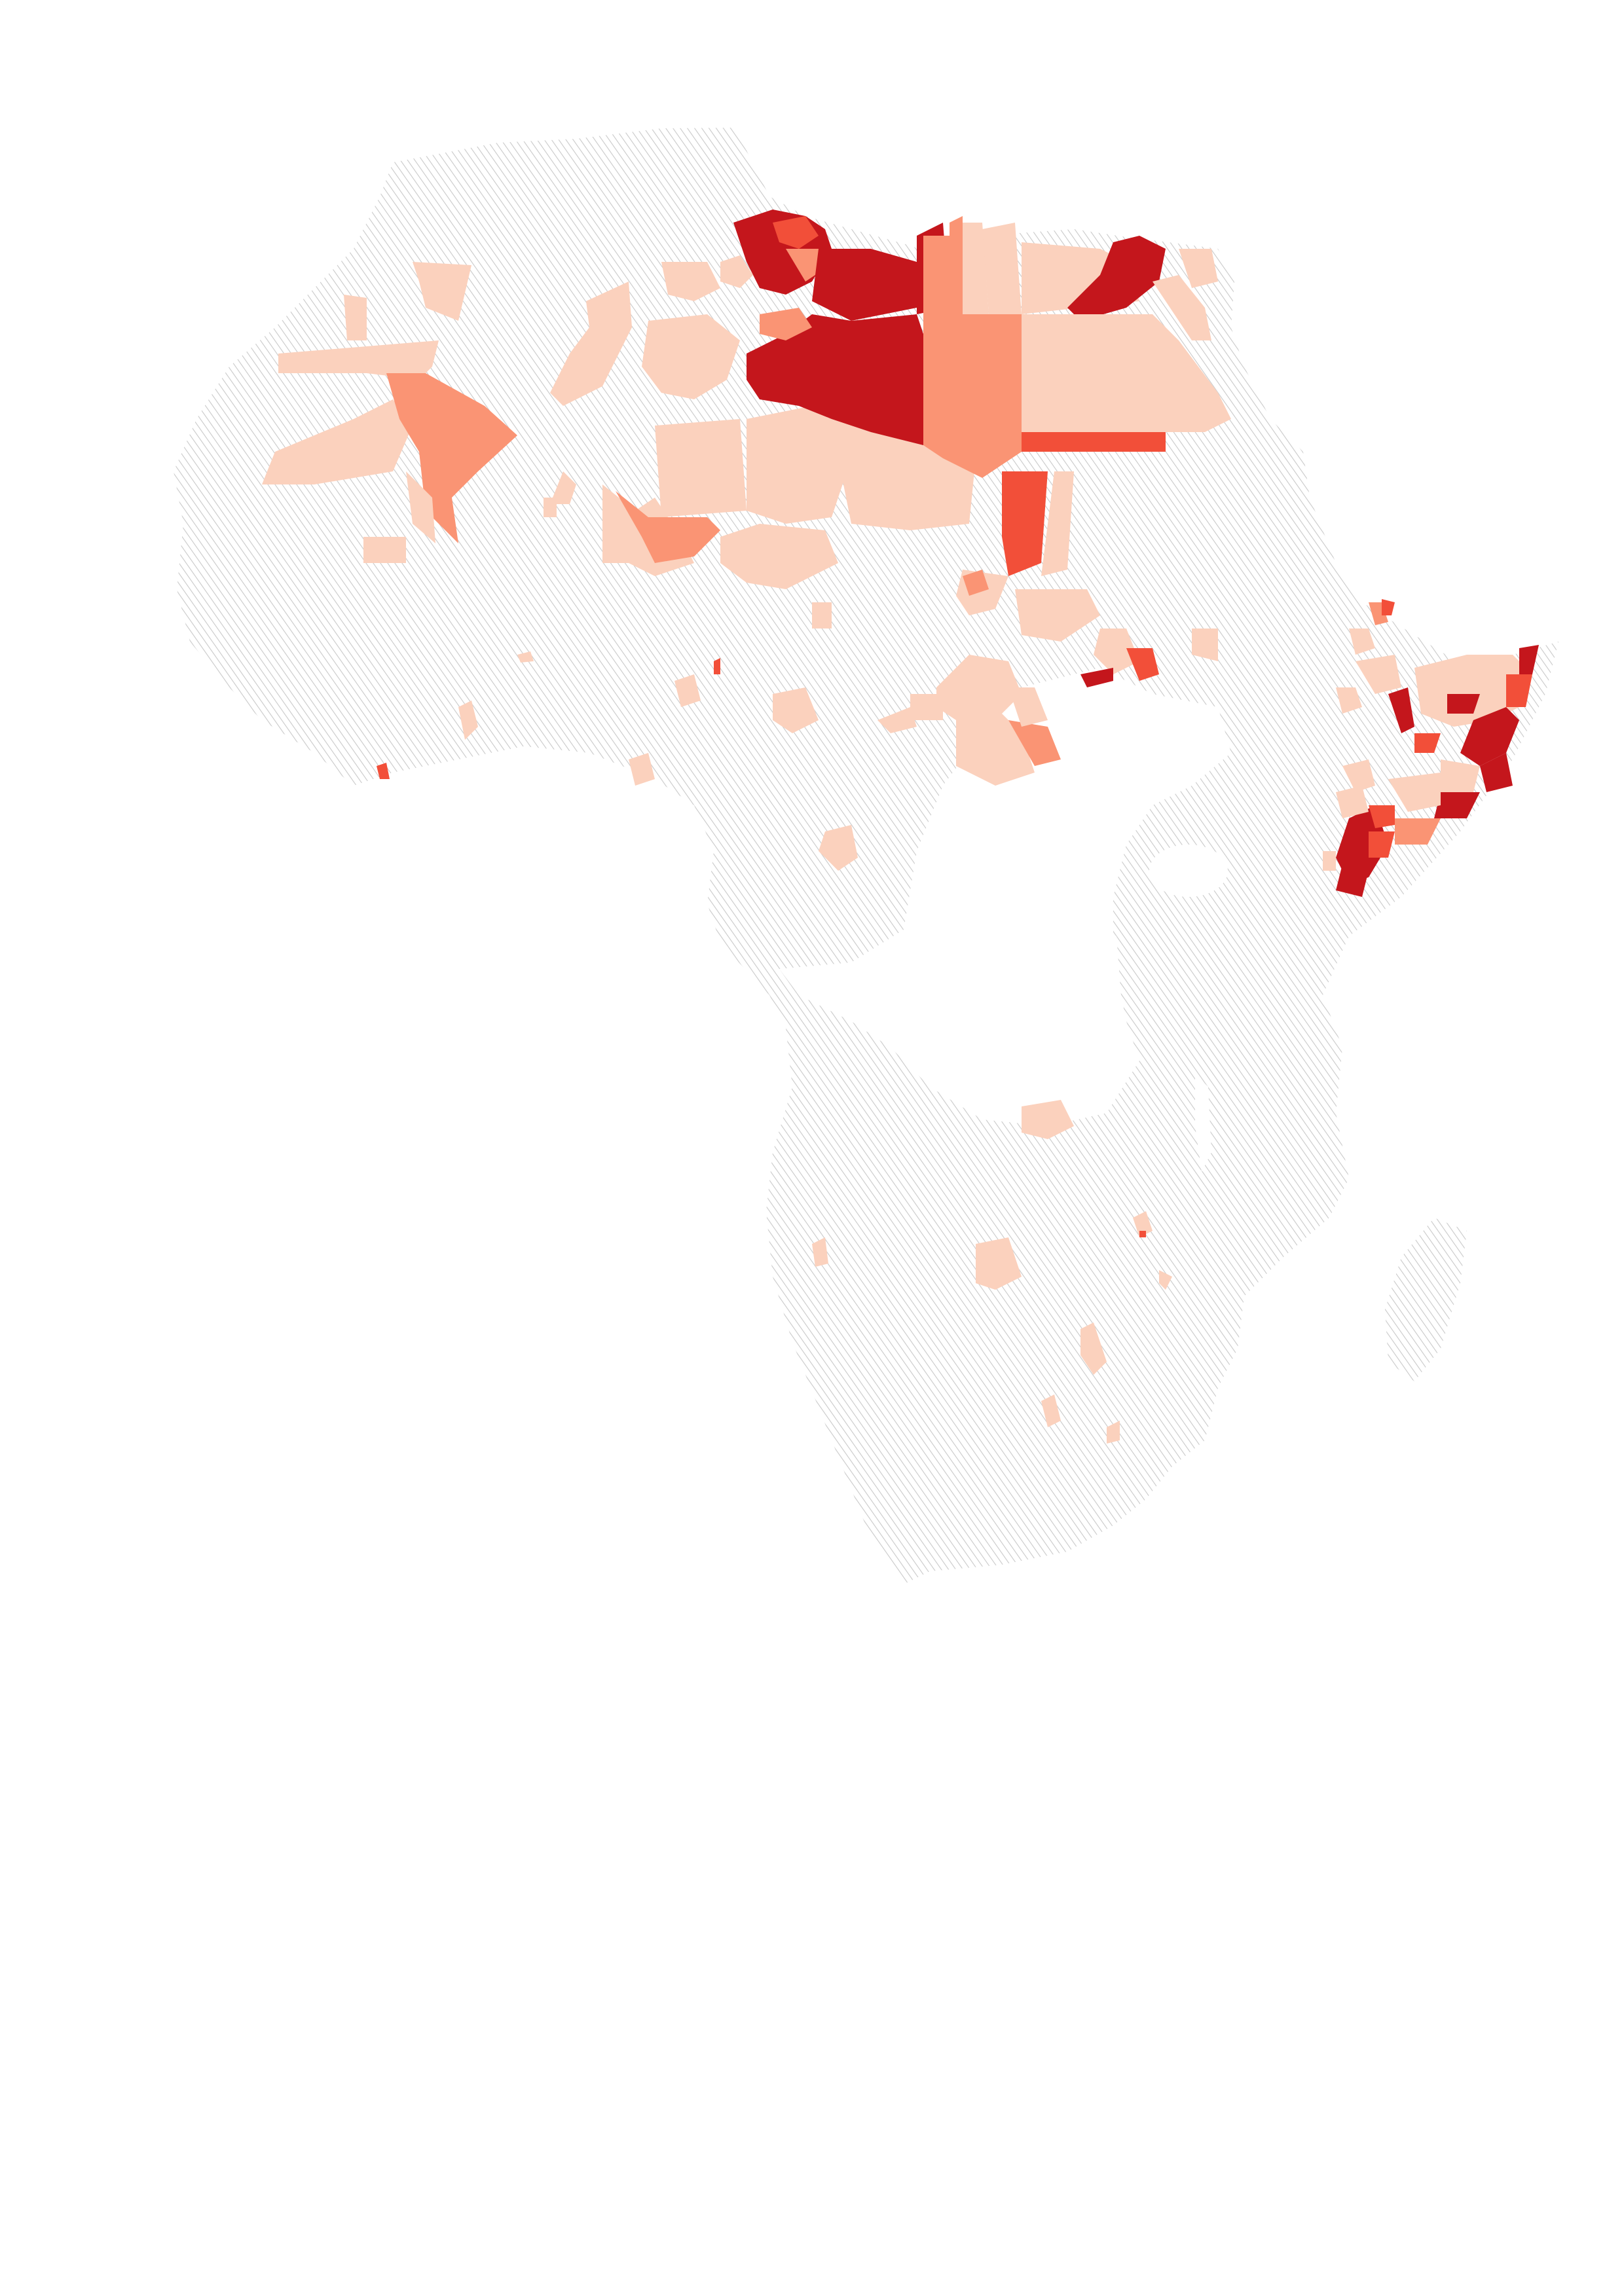  What do you see at coordinates (1426, 1299) in the screenshot?
I see `madagascar-base` at bounding box center [1426, 1299].